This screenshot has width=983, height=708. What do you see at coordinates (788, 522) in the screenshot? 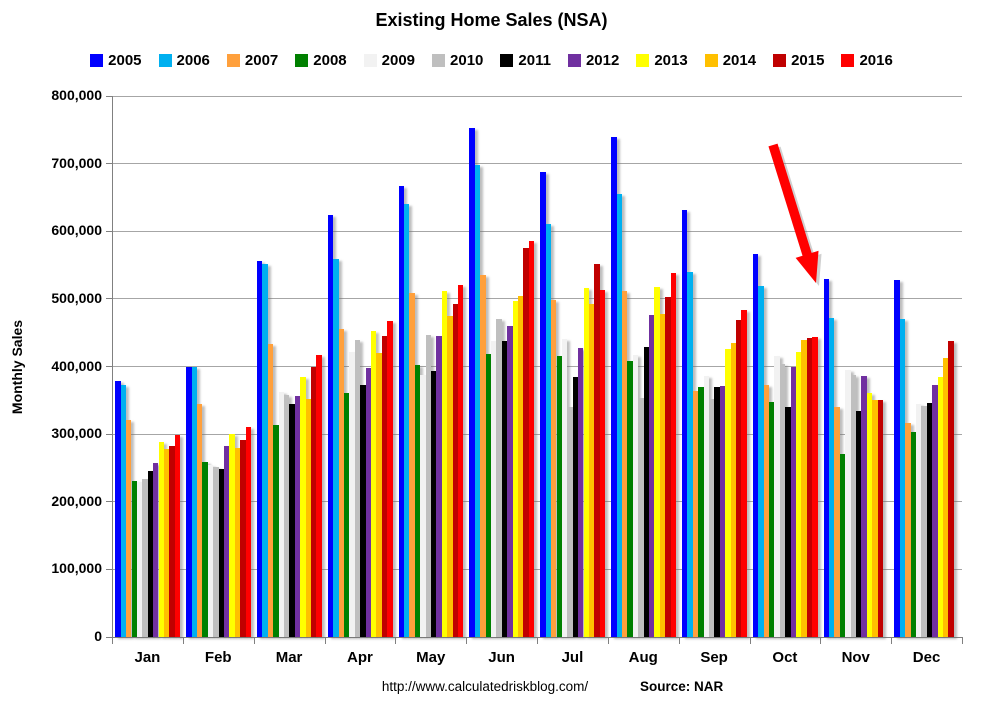
I see `bar-2011-Oct` at bounding box center [788, 522].